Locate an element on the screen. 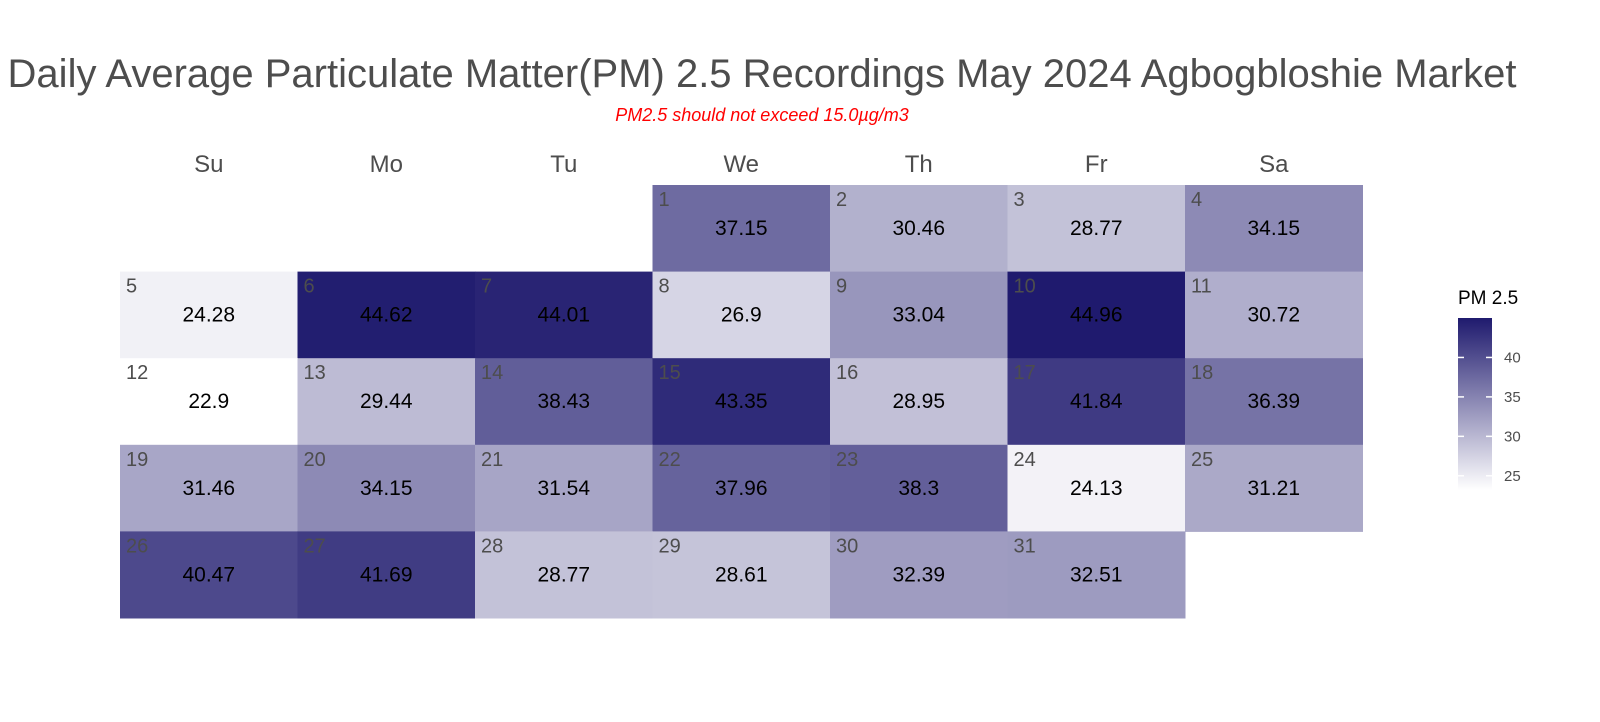 This screenshot has width=1600, height=722. day-value: 33.04 is located at coordinates (918, 315).